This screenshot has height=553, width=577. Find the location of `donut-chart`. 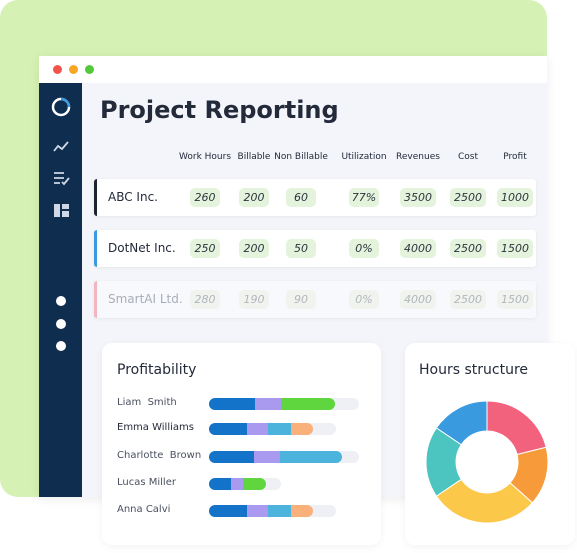

donut-chart is located at coordinates (487, 462).